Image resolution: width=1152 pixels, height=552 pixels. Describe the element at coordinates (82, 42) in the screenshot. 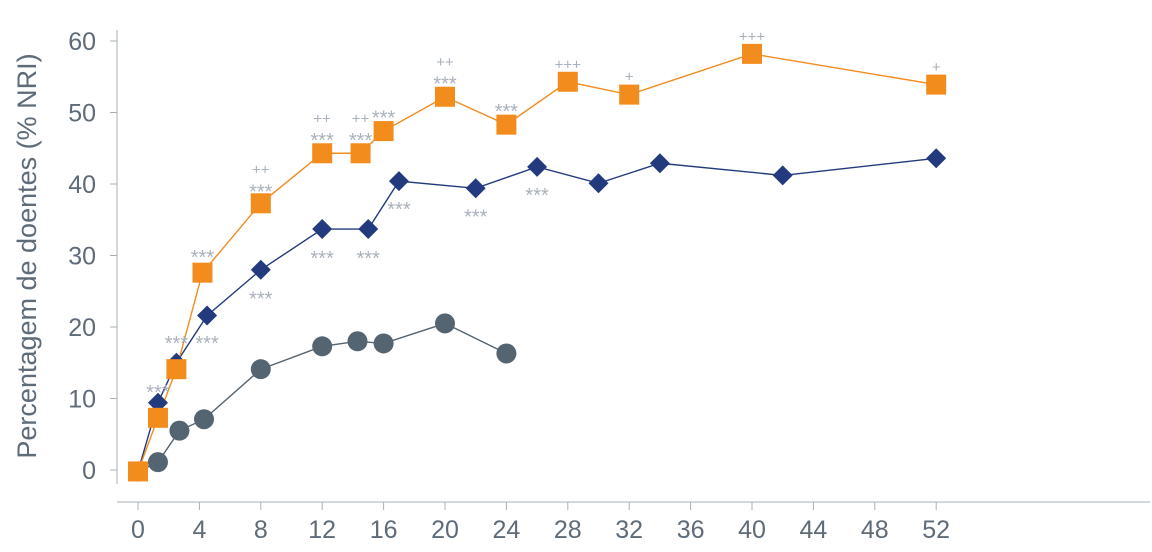

I see `y-tick-label: 60` at that location.